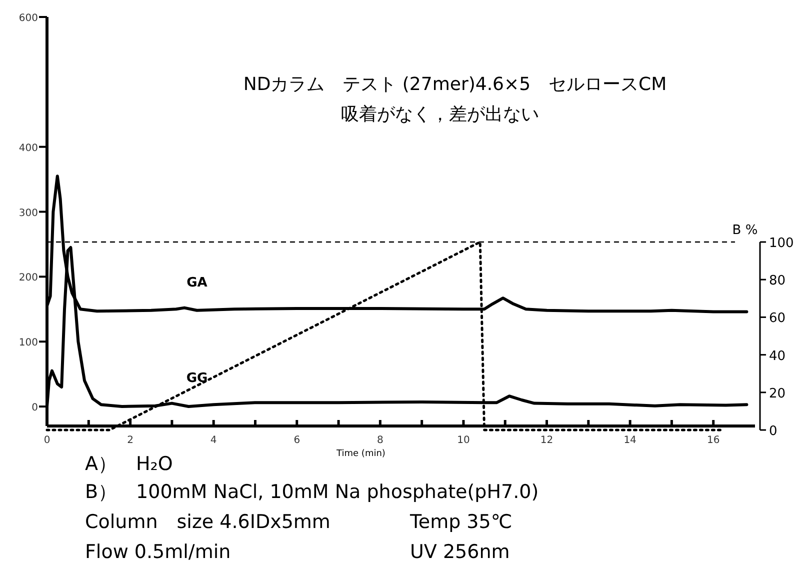 This screenshot has width=802, height=570. What do you see at coordinates (297, 440) in the screenshot?
I see `x-tick-label: 6` at bounding box center [297, 440].